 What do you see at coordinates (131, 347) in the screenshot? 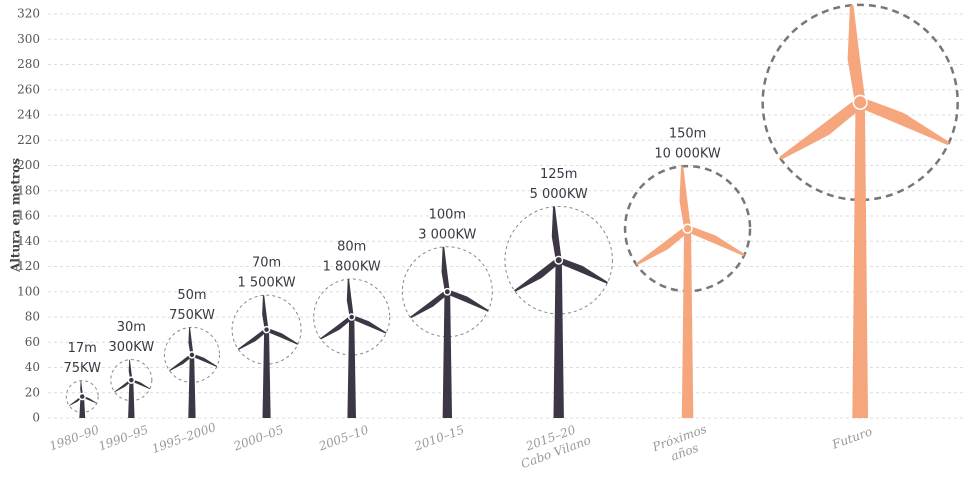
I see `power-label: 300KW` at bounding box center [131, 347].